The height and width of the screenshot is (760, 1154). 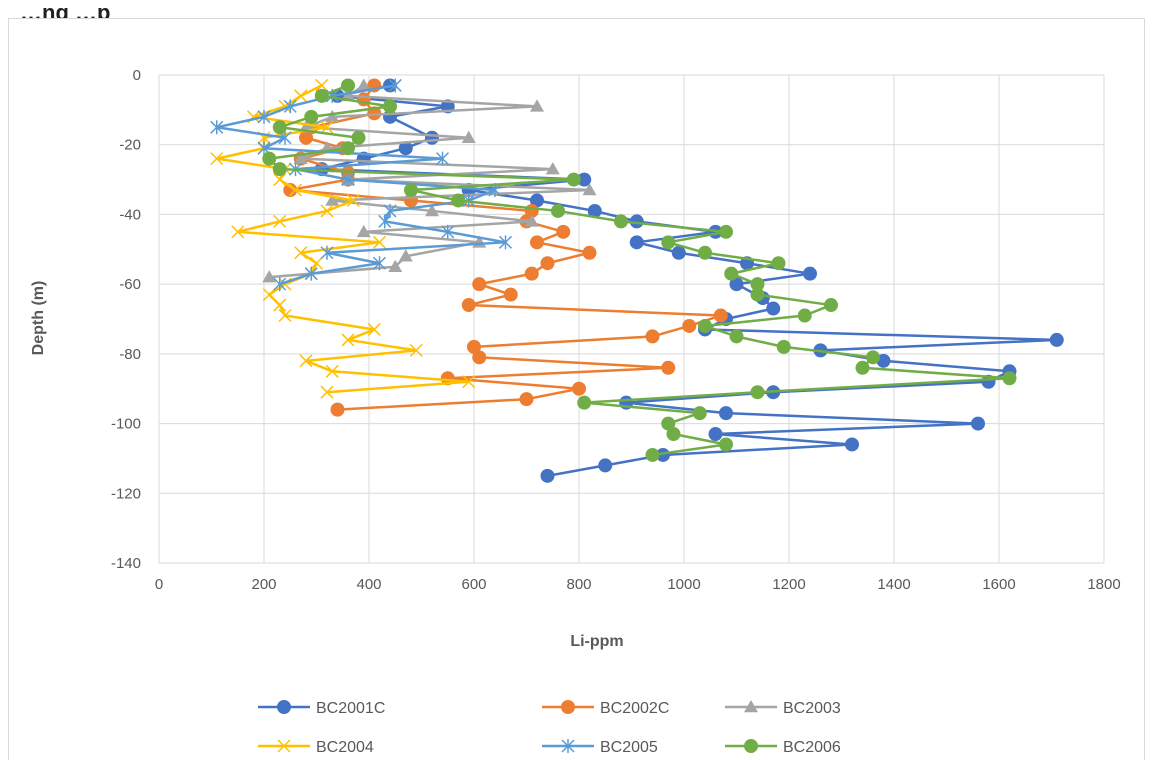 I want to click on x-tick-label: 1000, so click(x=683, y=584).